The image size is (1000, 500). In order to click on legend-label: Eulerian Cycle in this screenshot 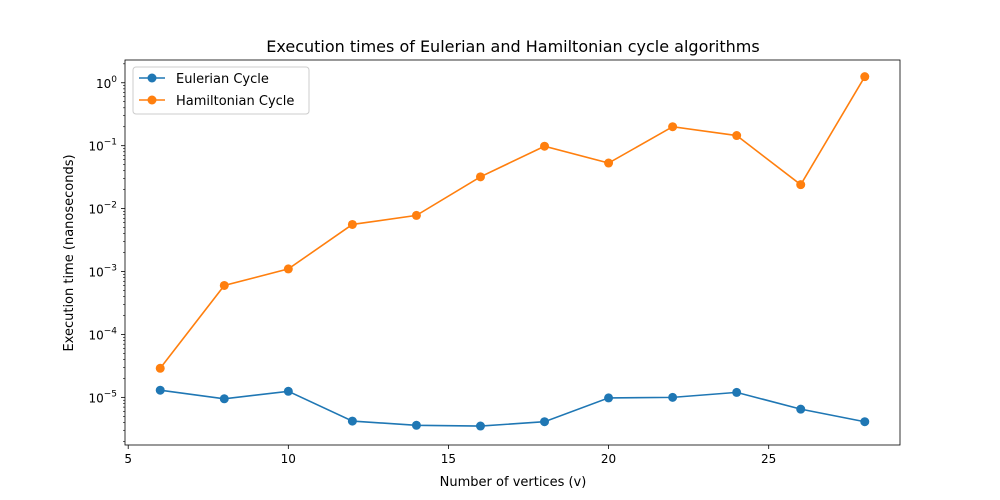, I will do `click(222, 79)`.